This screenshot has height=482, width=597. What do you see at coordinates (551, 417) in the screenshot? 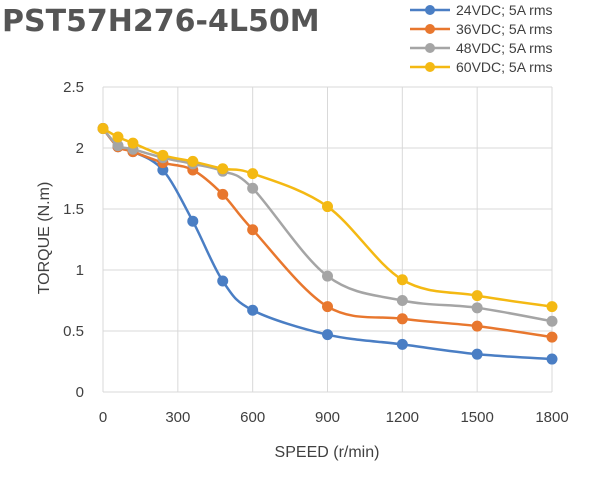
I see `x-tick-label: 1800` at bounding box center [551, 417].